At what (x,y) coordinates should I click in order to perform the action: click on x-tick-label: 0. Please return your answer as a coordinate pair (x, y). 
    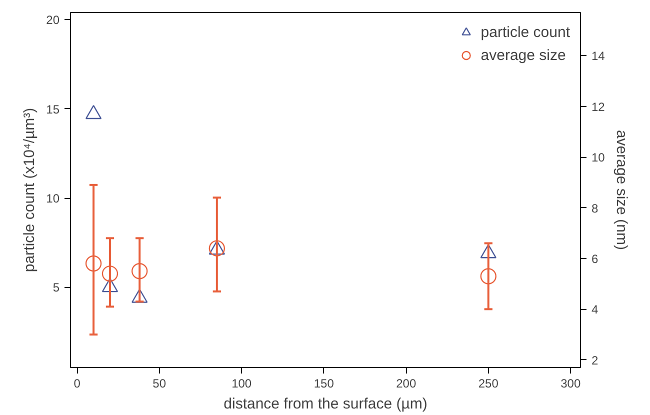
    Looking at the image, I should click on (77, 383).